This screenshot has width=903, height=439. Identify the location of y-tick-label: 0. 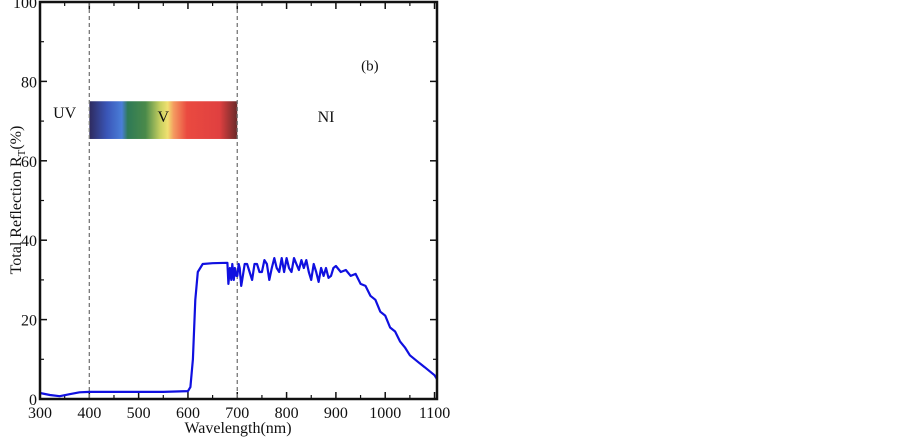
(33, 400).